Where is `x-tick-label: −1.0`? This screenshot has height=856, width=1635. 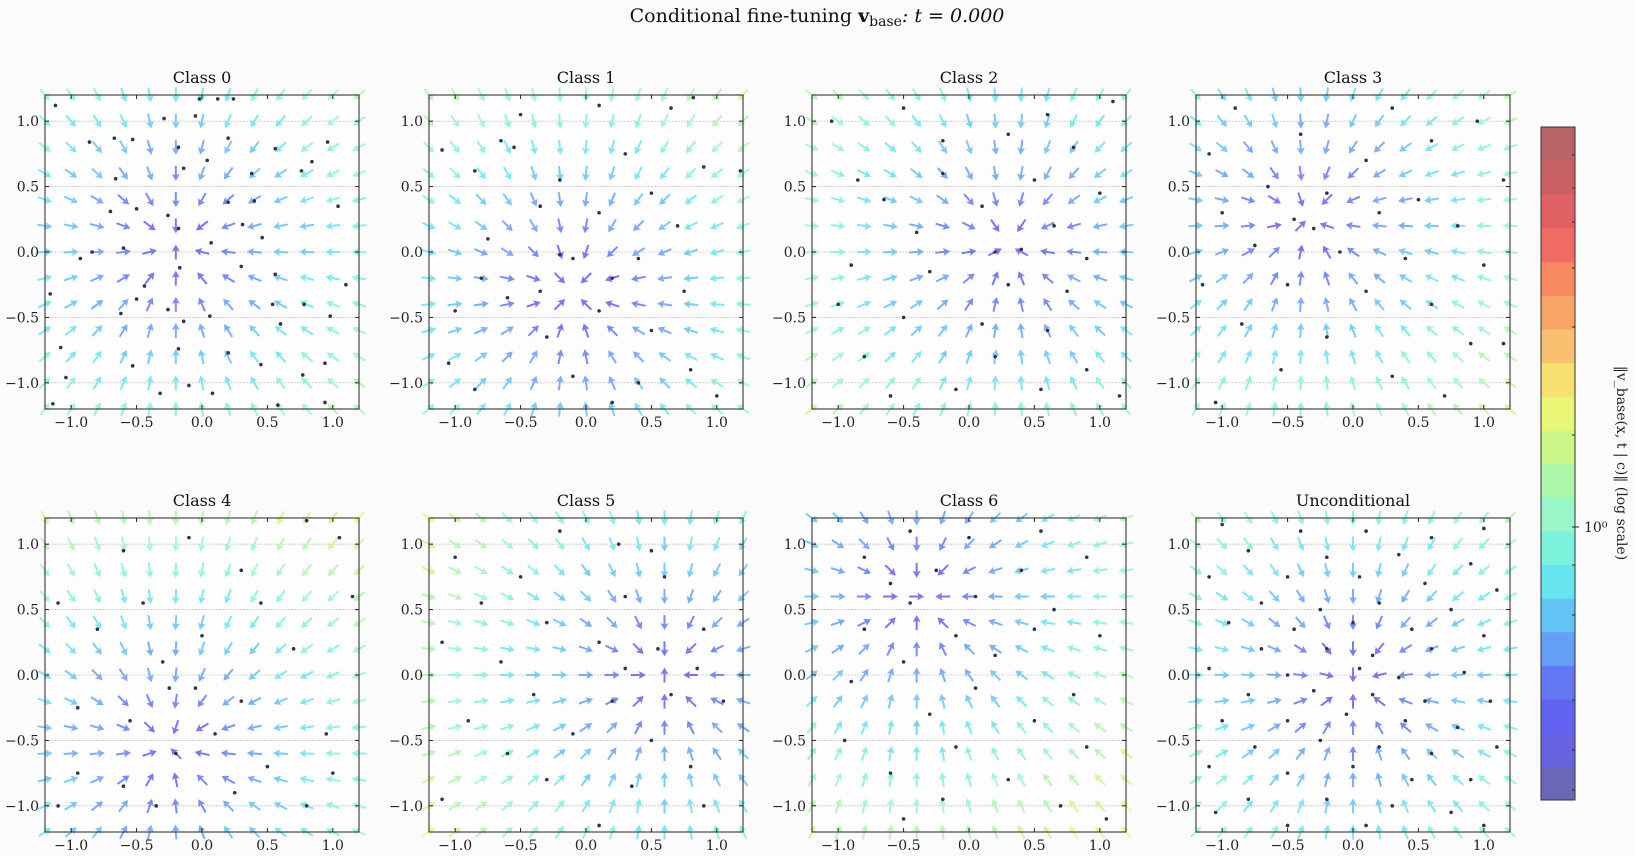 x-tick-label: −1.0 is located at coordinates (455, 423).